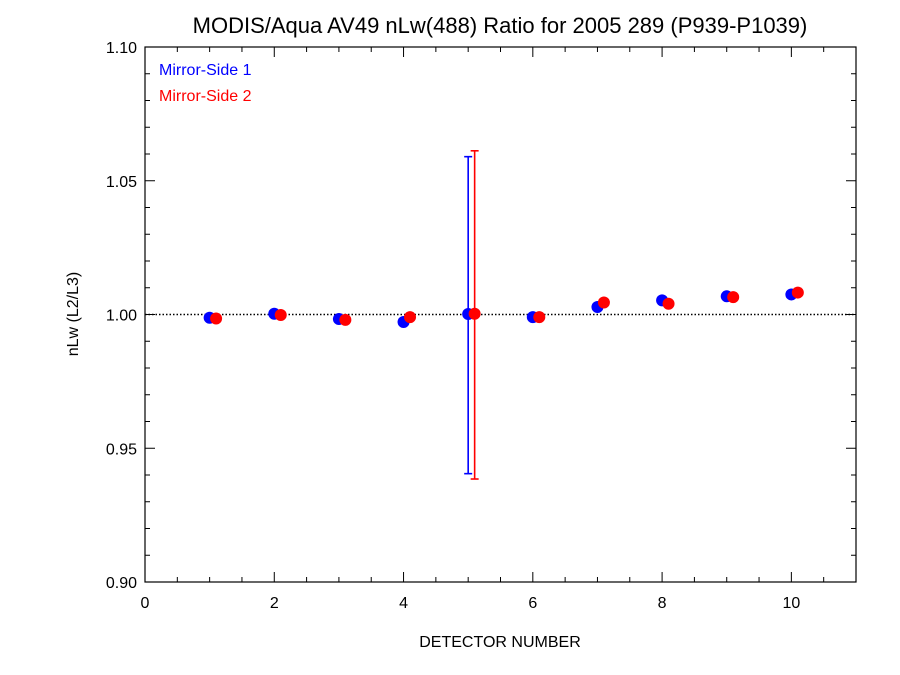 The image size is (900, 675). What do you see at coordinates (121, 316) in the screenshot?
I see `y-tick-label: 1.00` at bounding box center [121, 316].